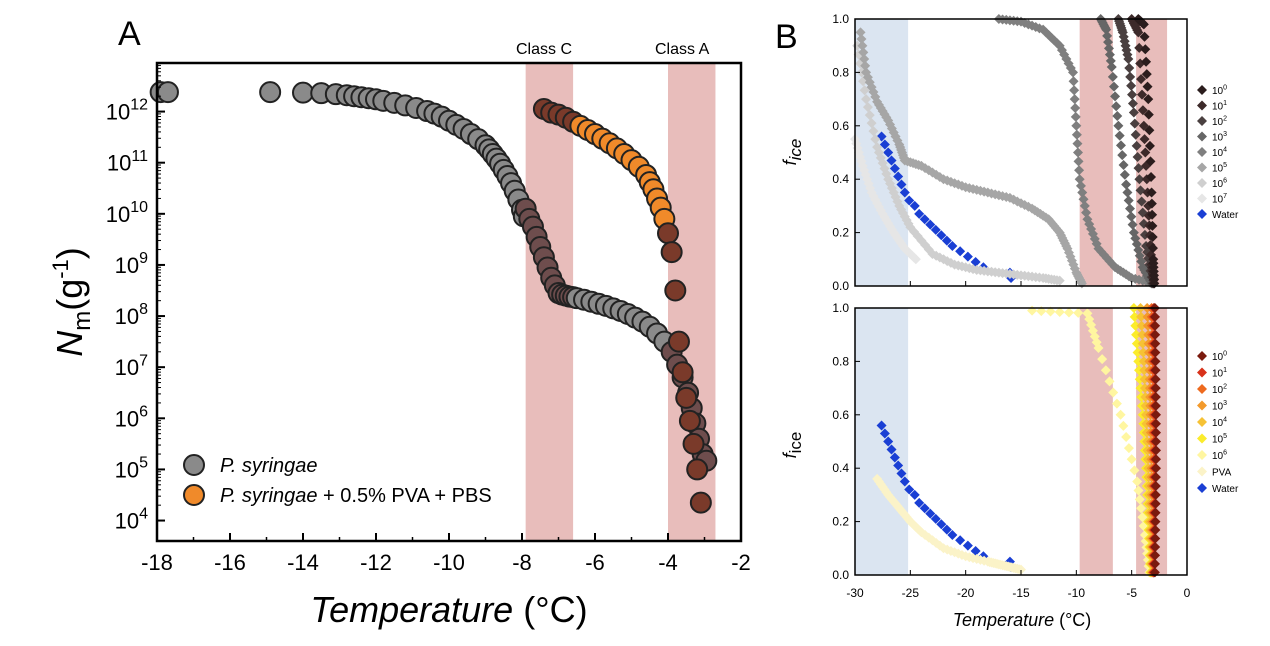  I want to click on legend-label-103-exp: 3, so click(1225, 403).